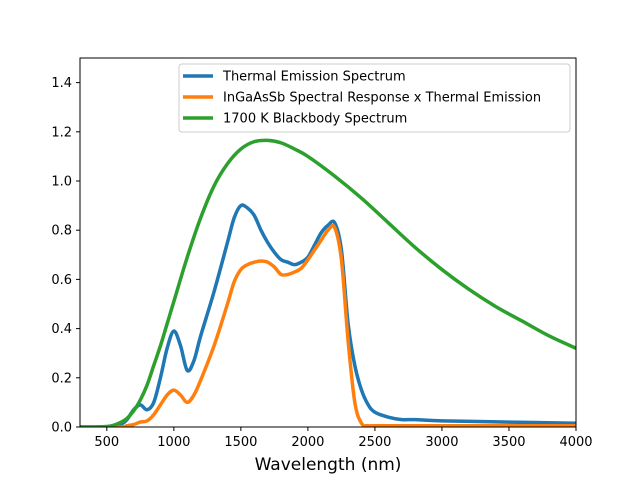 The width and height of the screenshot is (640, 480). Describe the element at coordinates (173, 442) in the screenshot. I see `x-tick-label-1: 1000` at that location.